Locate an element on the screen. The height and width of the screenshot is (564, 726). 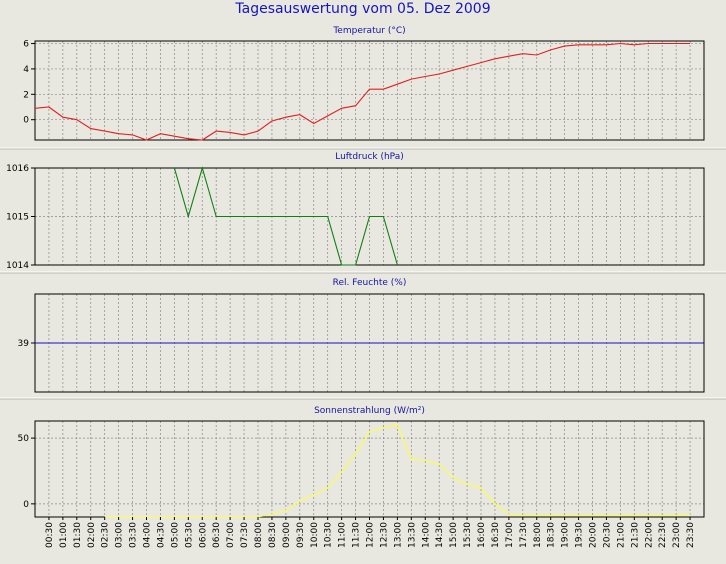
x-tick-label: 09:30 is located at coordinates (301, 535).